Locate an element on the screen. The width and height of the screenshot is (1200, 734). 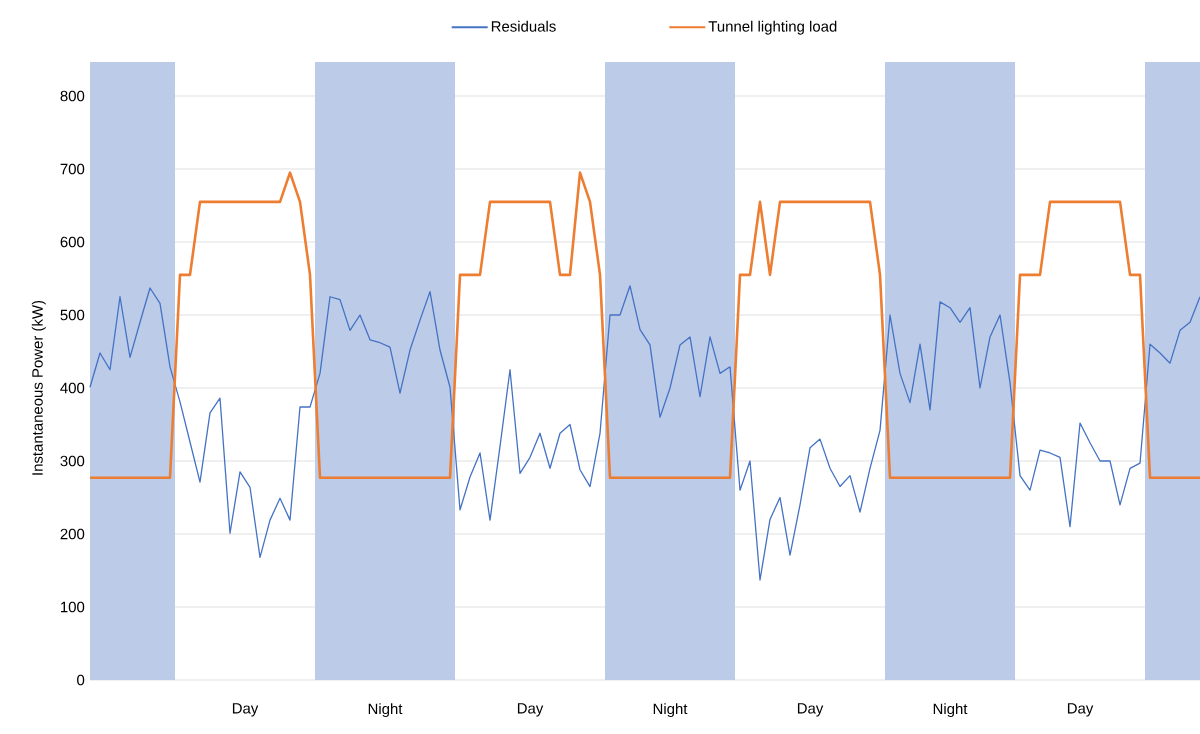
y-tick-label: 600 is located at coordinates (72, 242).